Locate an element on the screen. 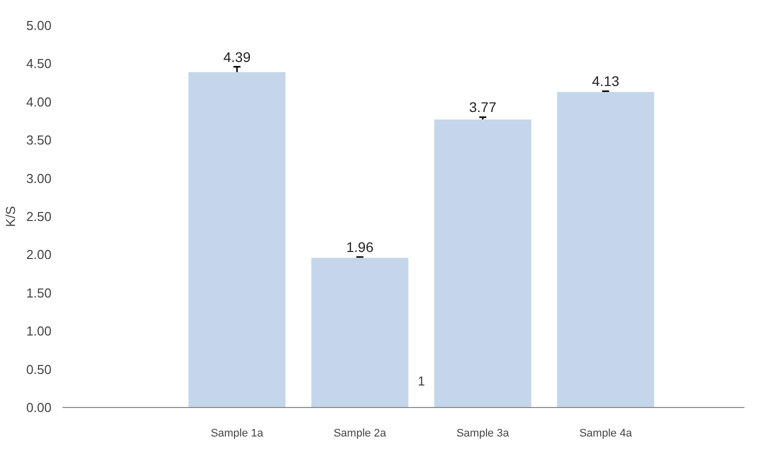  y-tick-label: 3.50 is located at coordinates (39, 140).